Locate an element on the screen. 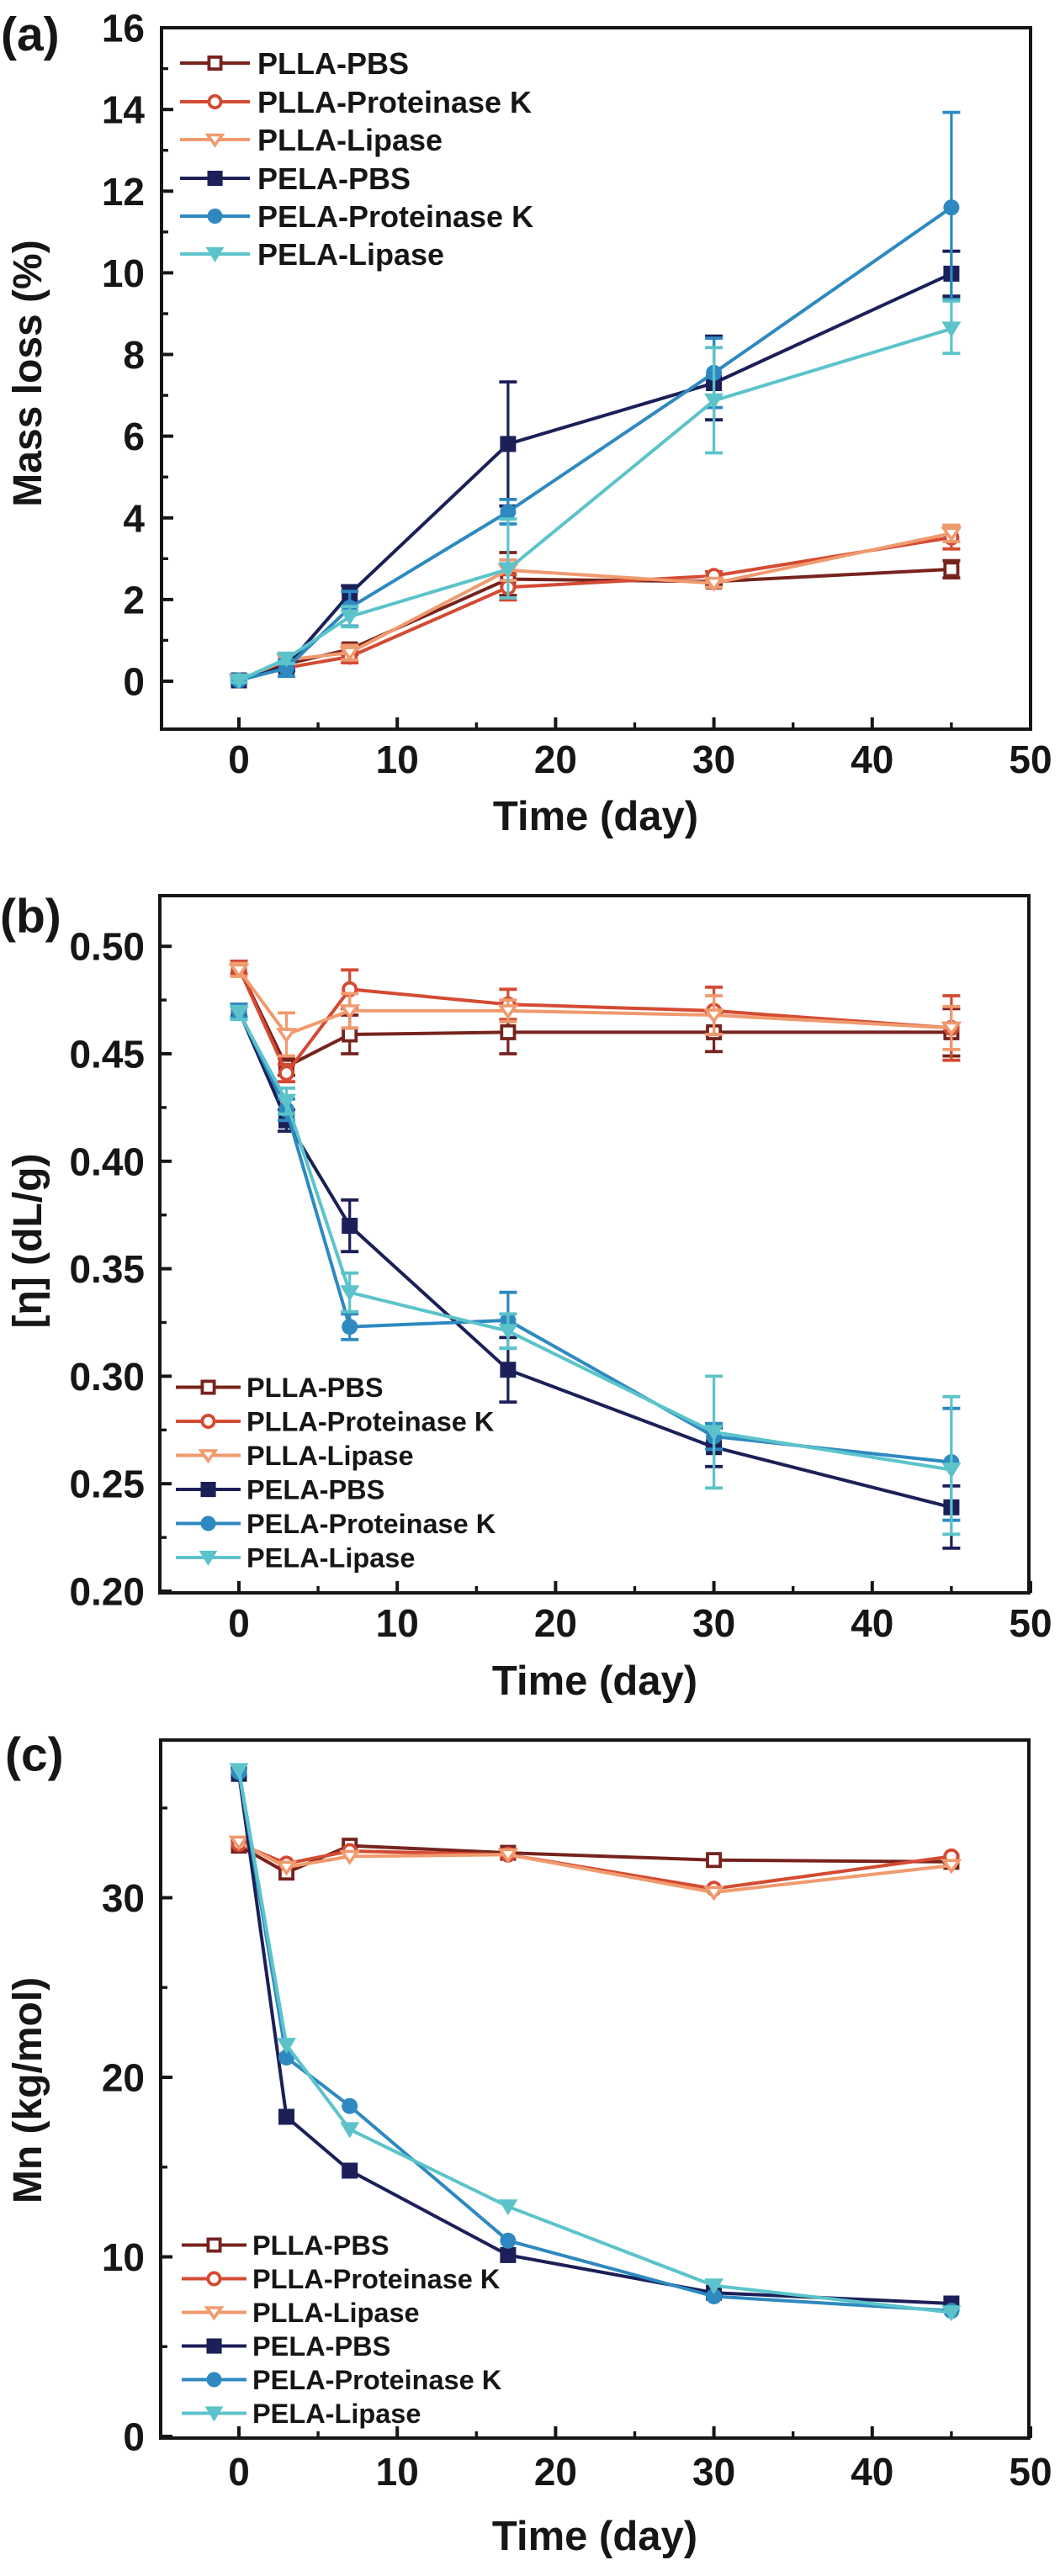 The height and width of the screenshot is (2576, 1060). svg-text: Mass loss (%) is located at coordinates (28, 373).